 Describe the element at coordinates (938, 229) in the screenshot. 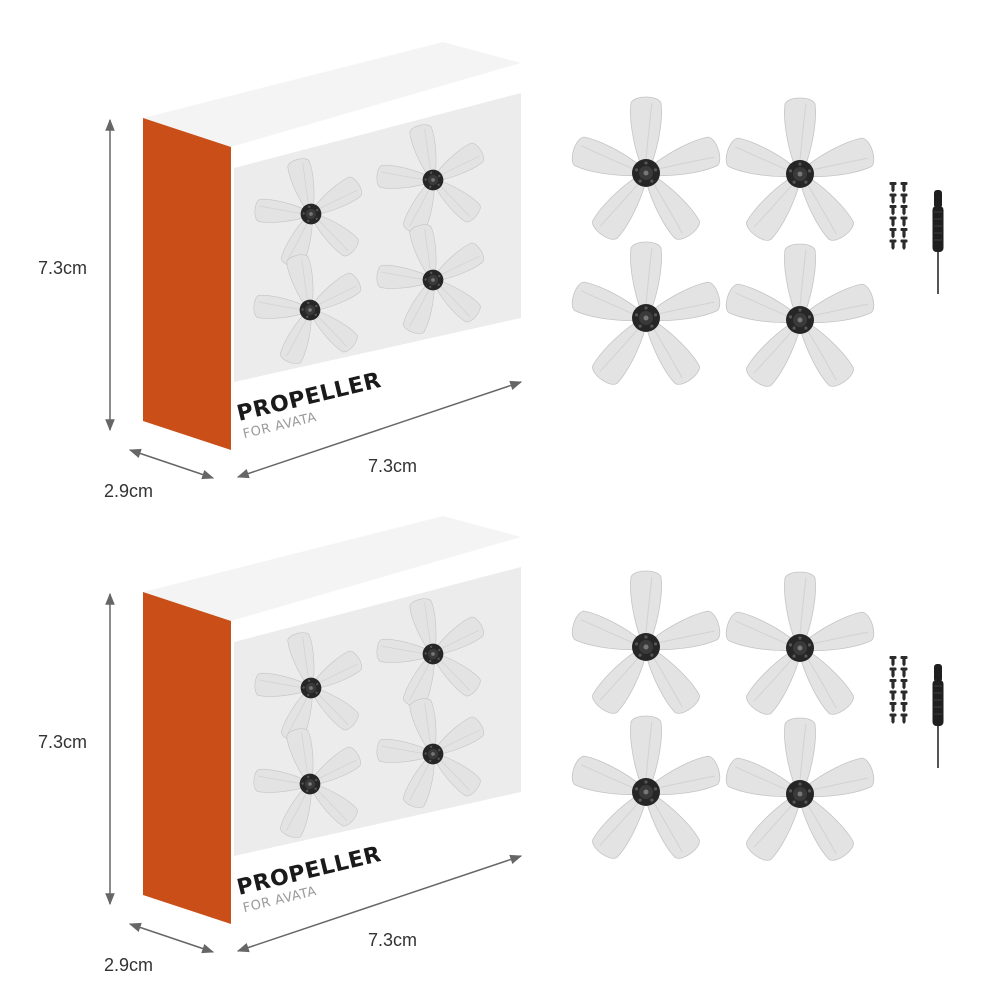

I see `screwdriver-handle` at that location.